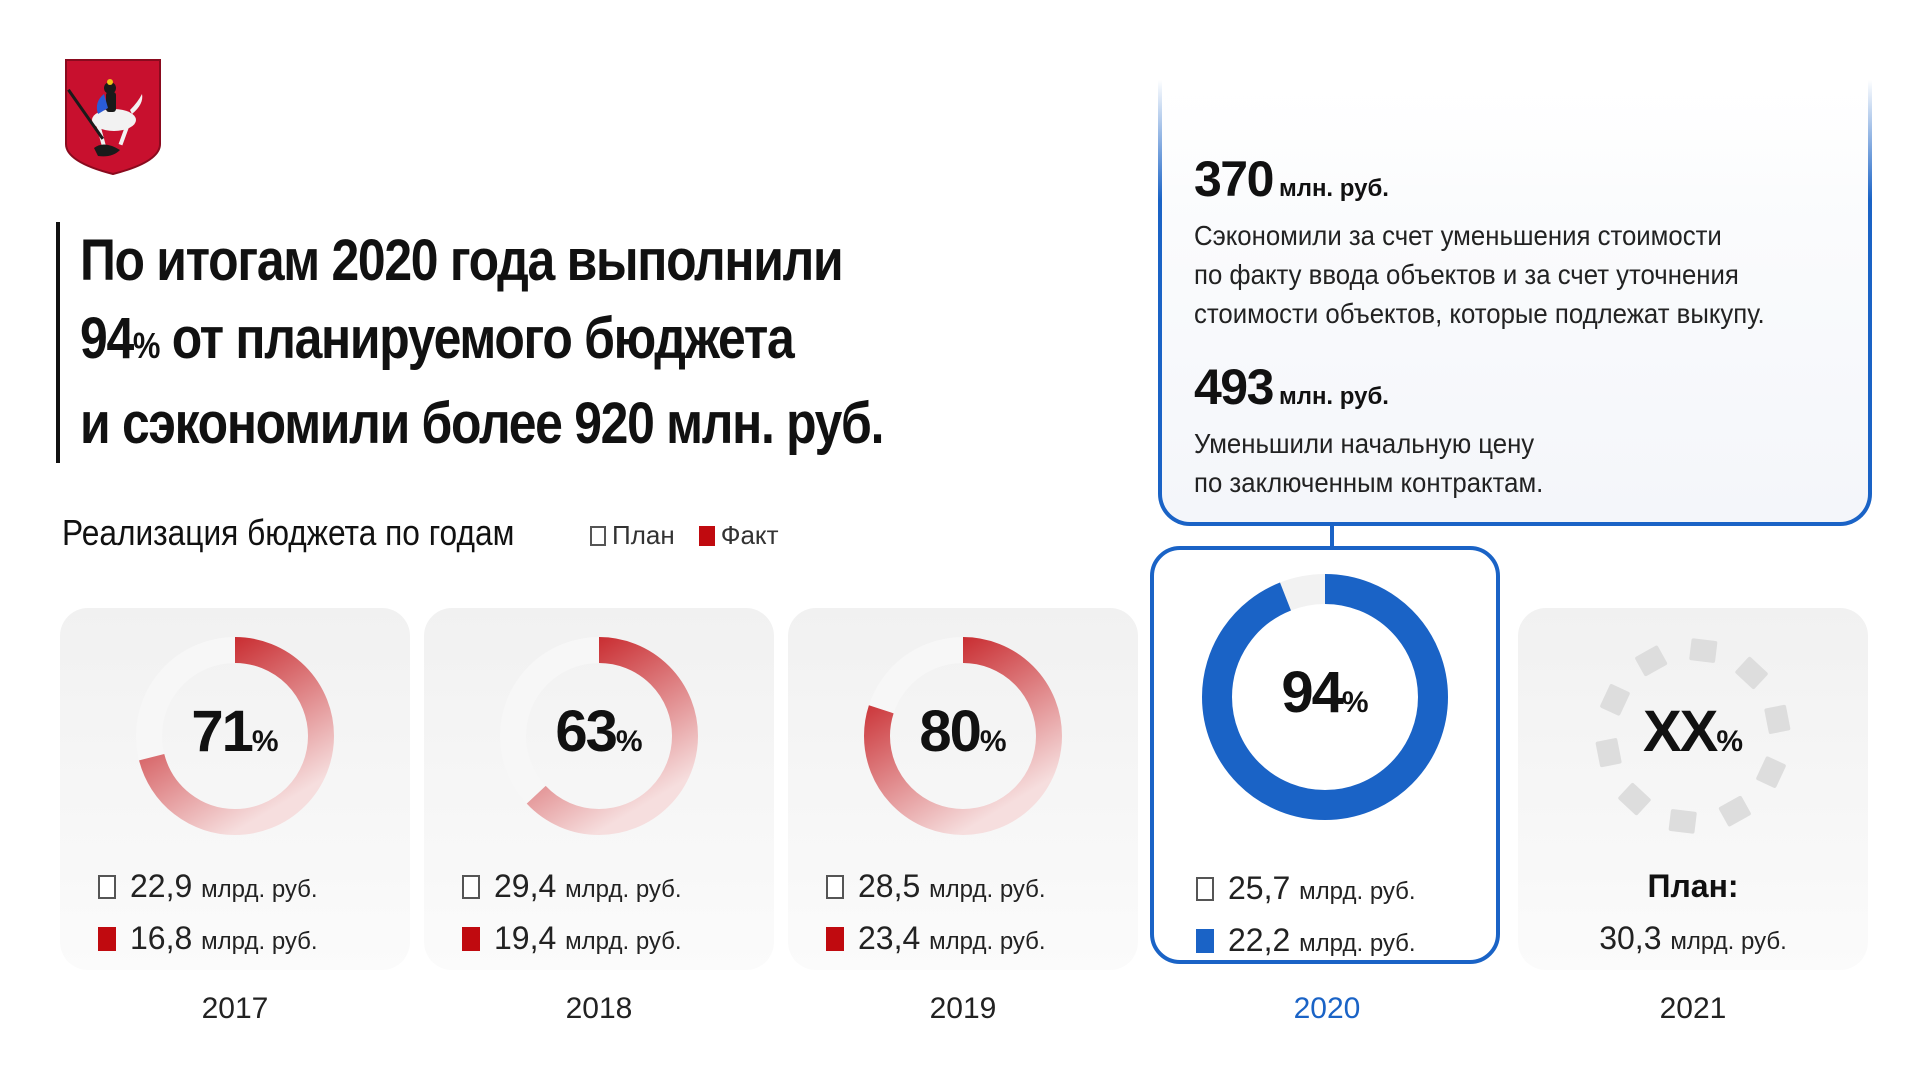 The width and height of the screenshot is (1920, 1082). What do you see at coordinates (1234, 179) in the screenshot?
I see `savings-value-1-number: 370` at bounding box center [1234, 179].